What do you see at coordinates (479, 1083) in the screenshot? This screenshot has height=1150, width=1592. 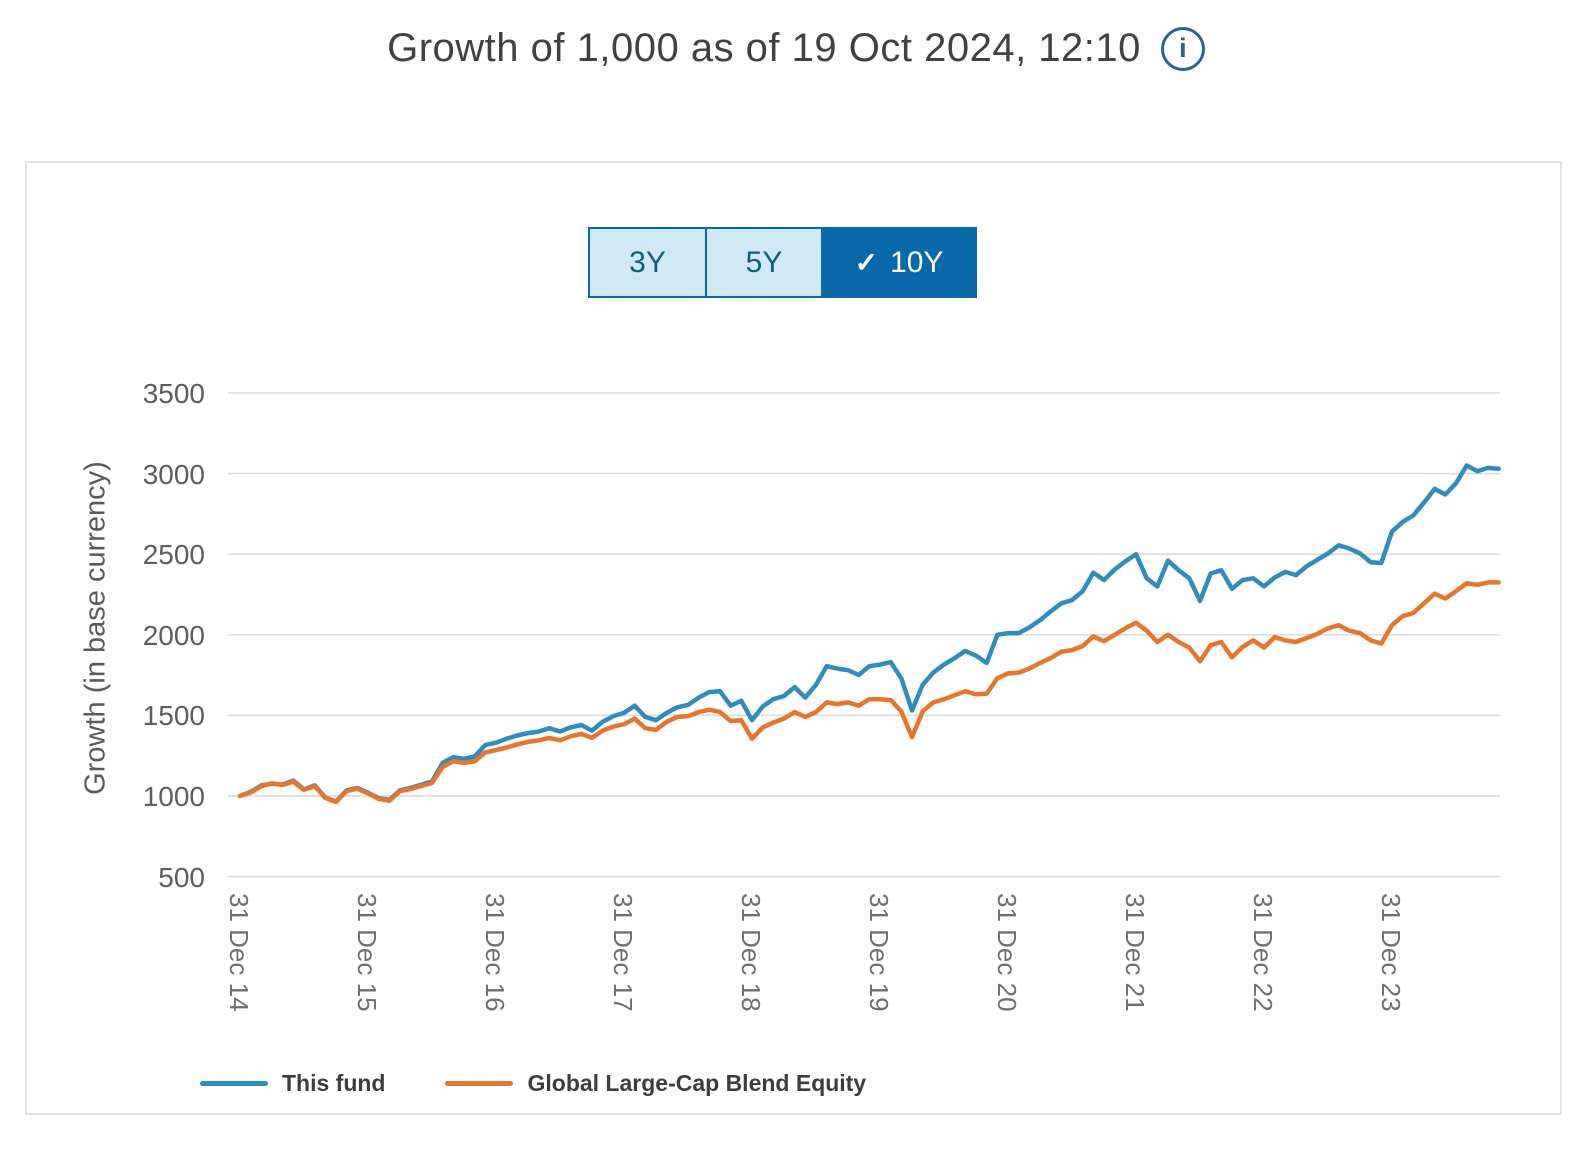 I see `benchmark-line-swatch` at bounding box center [479, 1083].